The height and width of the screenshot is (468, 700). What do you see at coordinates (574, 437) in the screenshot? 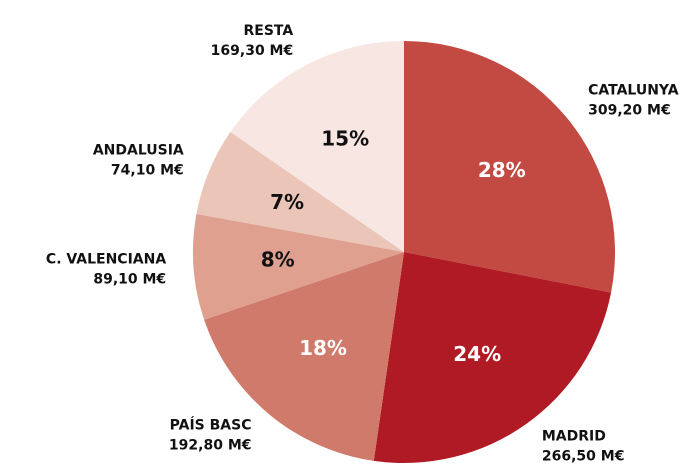
I see `category-label: MADRID` at bounding box center [574, 437].